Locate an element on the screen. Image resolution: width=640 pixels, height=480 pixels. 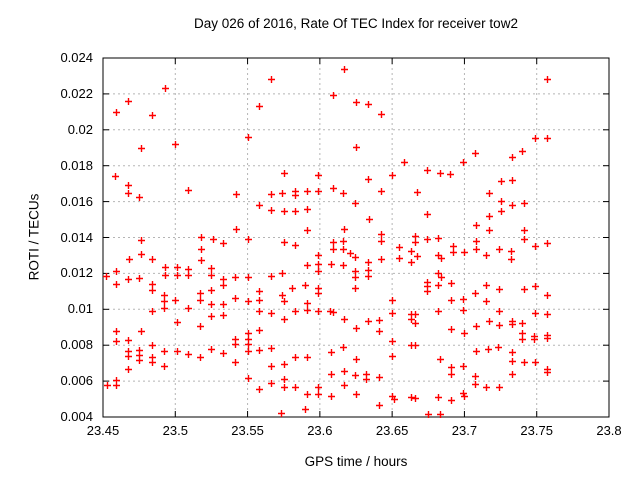
x-tick-label: 23.7 is located at coordinates (464, 430).